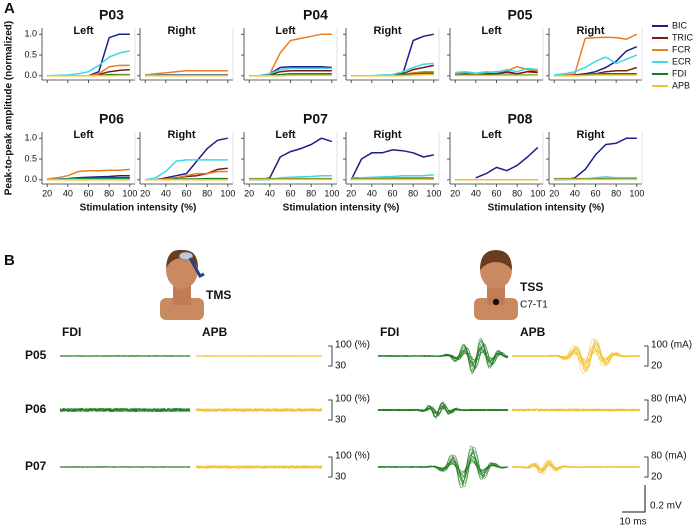 The width and height of the screenshot is (700, 529). What do you see at coordinates (111, 119) in the screenshot?
I see `participant-title: P06` at bounding box center [111, 119].